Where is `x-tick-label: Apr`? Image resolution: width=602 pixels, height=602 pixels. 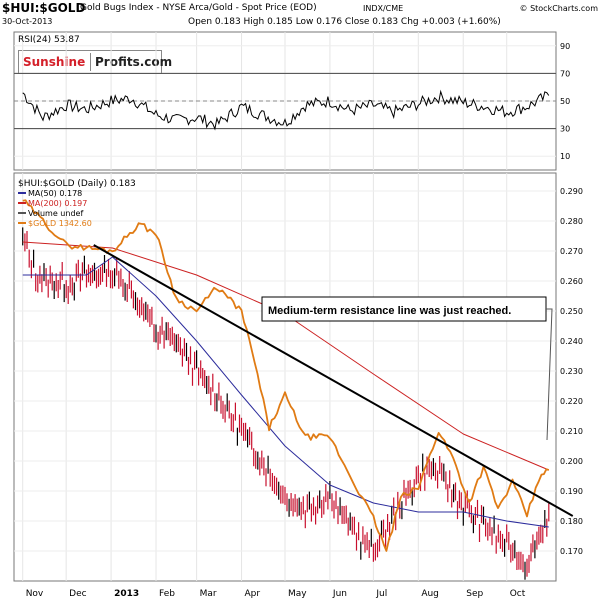
x-tick-label: Apr is located at coordinates (253, 594).